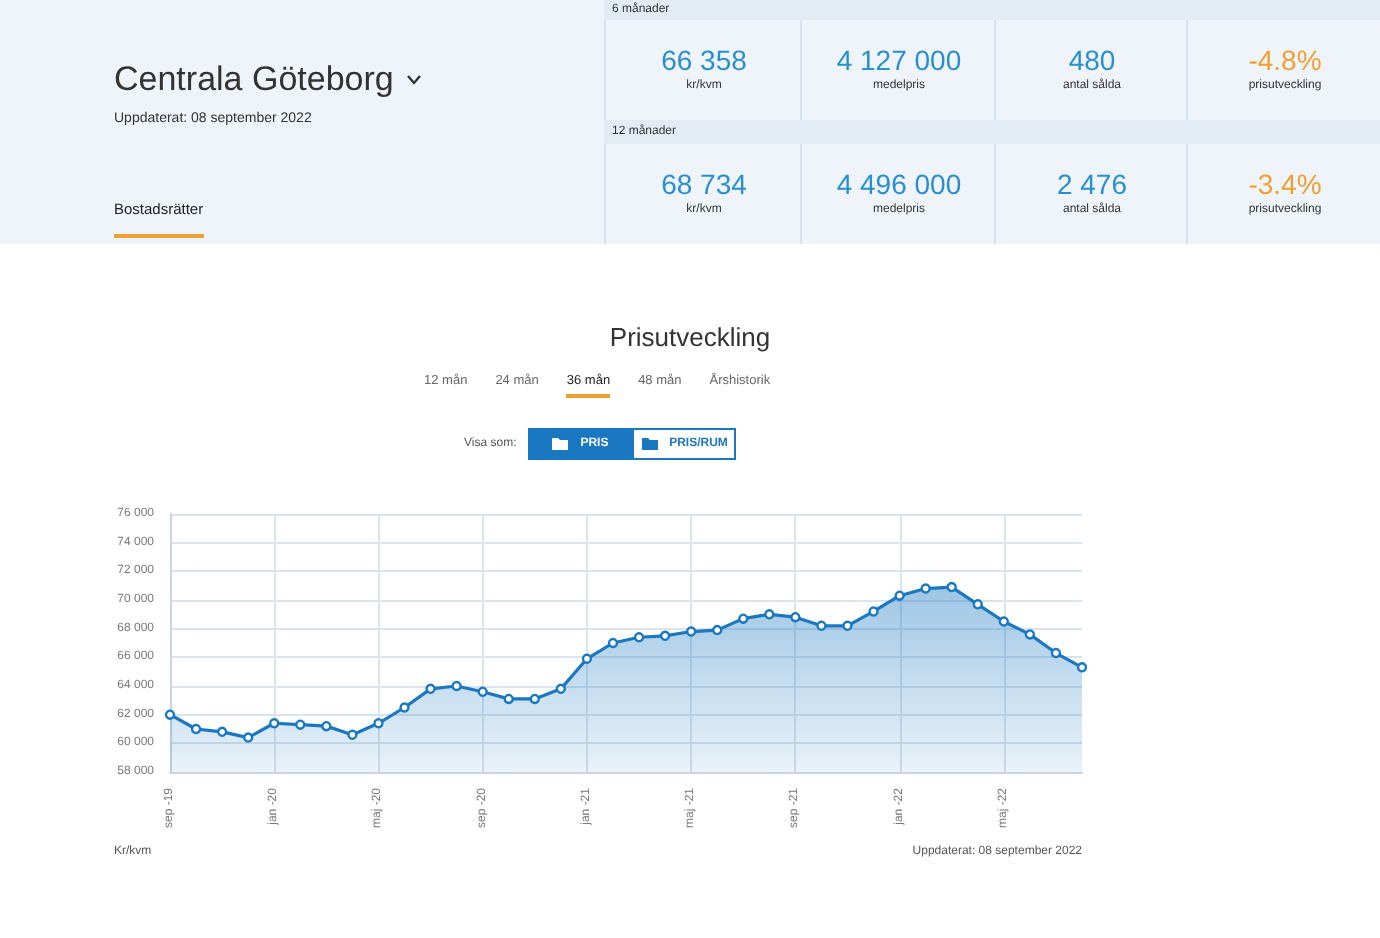 The width and height of the screenshot is (1380, 938). What do you see at coordinates (899, 60) in the screenshot?
I see `text: 4 127 000` at bounding box center [899, 60].